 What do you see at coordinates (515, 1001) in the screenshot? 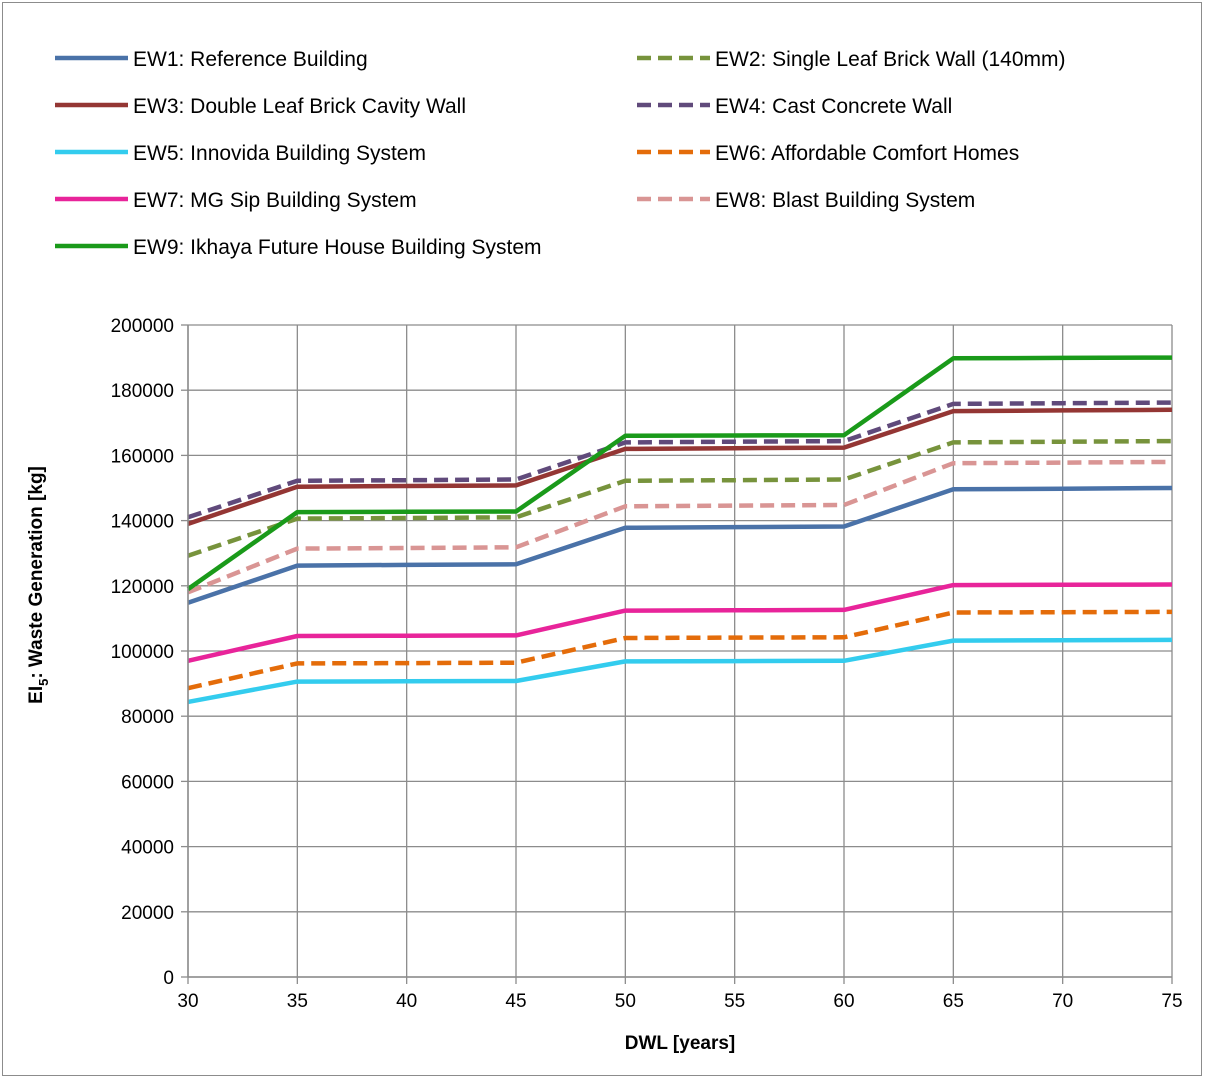
I see `x-tick-label: 45` at bounding box center [515, 1001].